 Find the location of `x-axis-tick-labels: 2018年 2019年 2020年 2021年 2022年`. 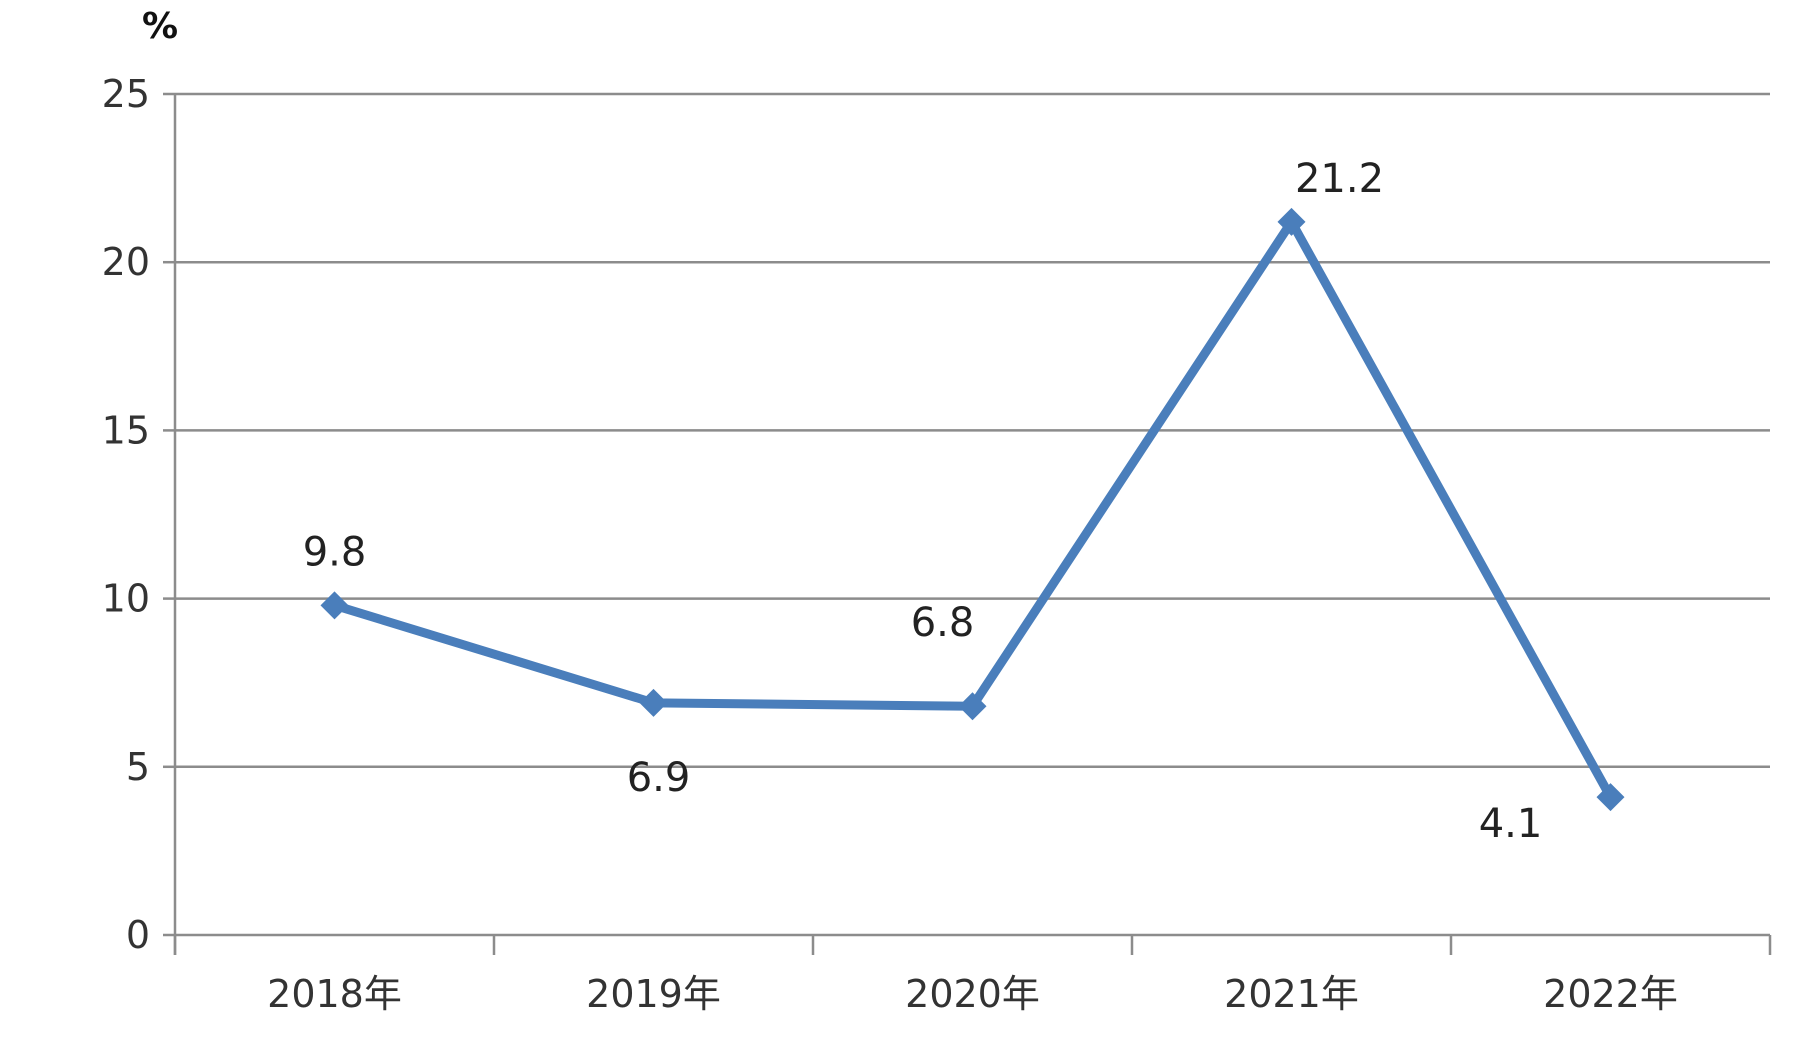

x-axis-tick-labels: 2018年 2019年 2020年 2021年 2022年 is located at coordinates (972, 994).